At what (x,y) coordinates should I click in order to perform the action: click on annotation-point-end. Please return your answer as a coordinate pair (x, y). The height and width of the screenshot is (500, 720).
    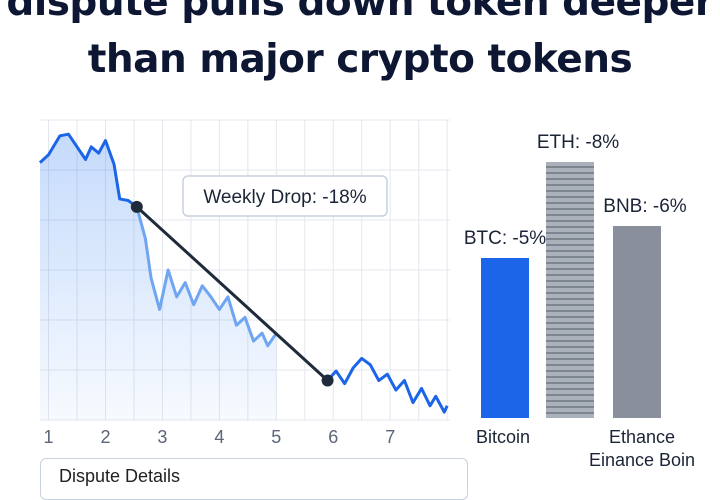
    Looking at the image, I should click on (327, 380).